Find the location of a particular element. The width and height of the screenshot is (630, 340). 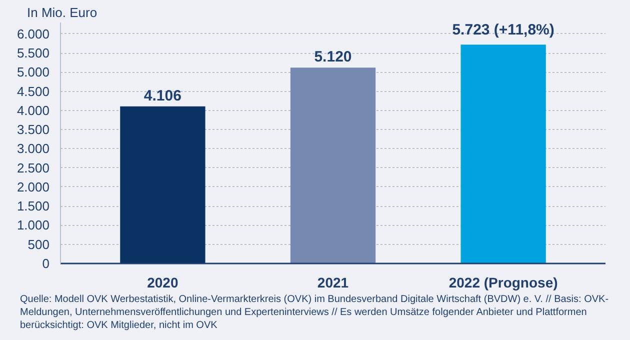

y-tick-label: 4.500 is located at coordinates (33, 91).